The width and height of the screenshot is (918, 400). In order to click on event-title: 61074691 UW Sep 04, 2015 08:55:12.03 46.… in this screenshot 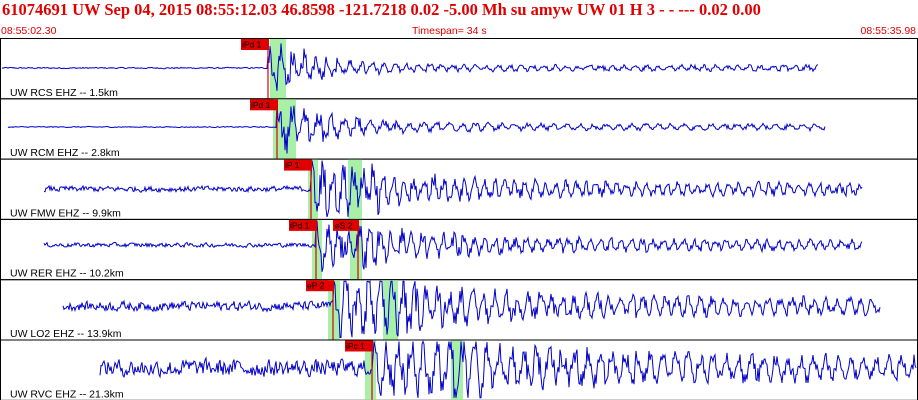, I will do `click(381, 9)`.